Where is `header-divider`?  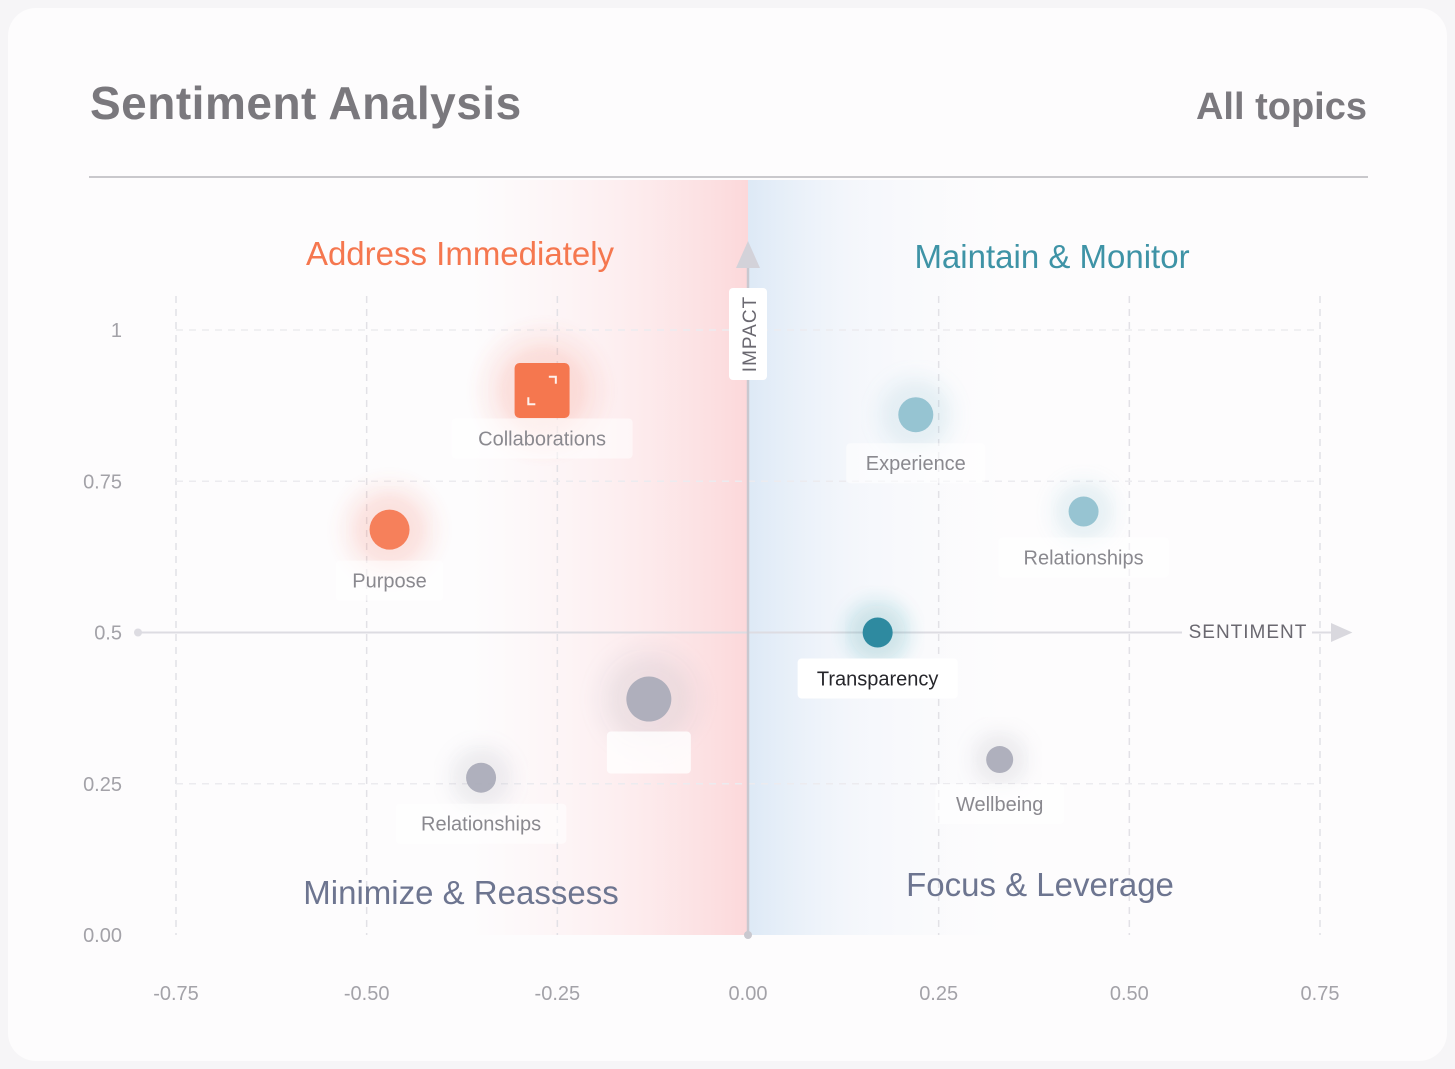 header-divider is located at coordinates (728, 177).